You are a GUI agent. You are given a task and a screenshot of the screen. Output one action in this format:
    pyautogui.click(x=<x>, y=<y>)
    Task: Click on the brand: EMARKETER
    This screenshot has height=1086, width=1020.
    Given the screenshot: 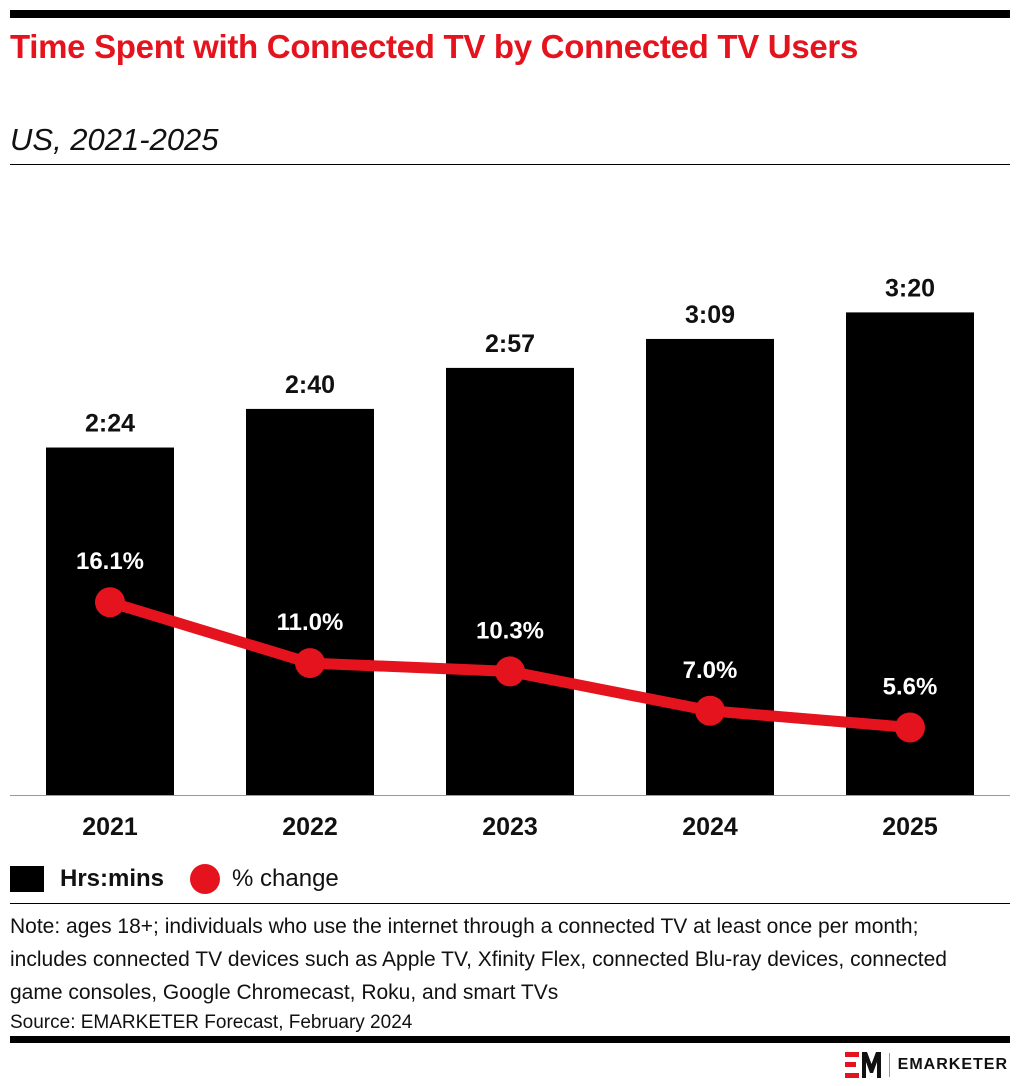 What is the action you would take?
    pyautogui.click(x=926, y=1065)
    